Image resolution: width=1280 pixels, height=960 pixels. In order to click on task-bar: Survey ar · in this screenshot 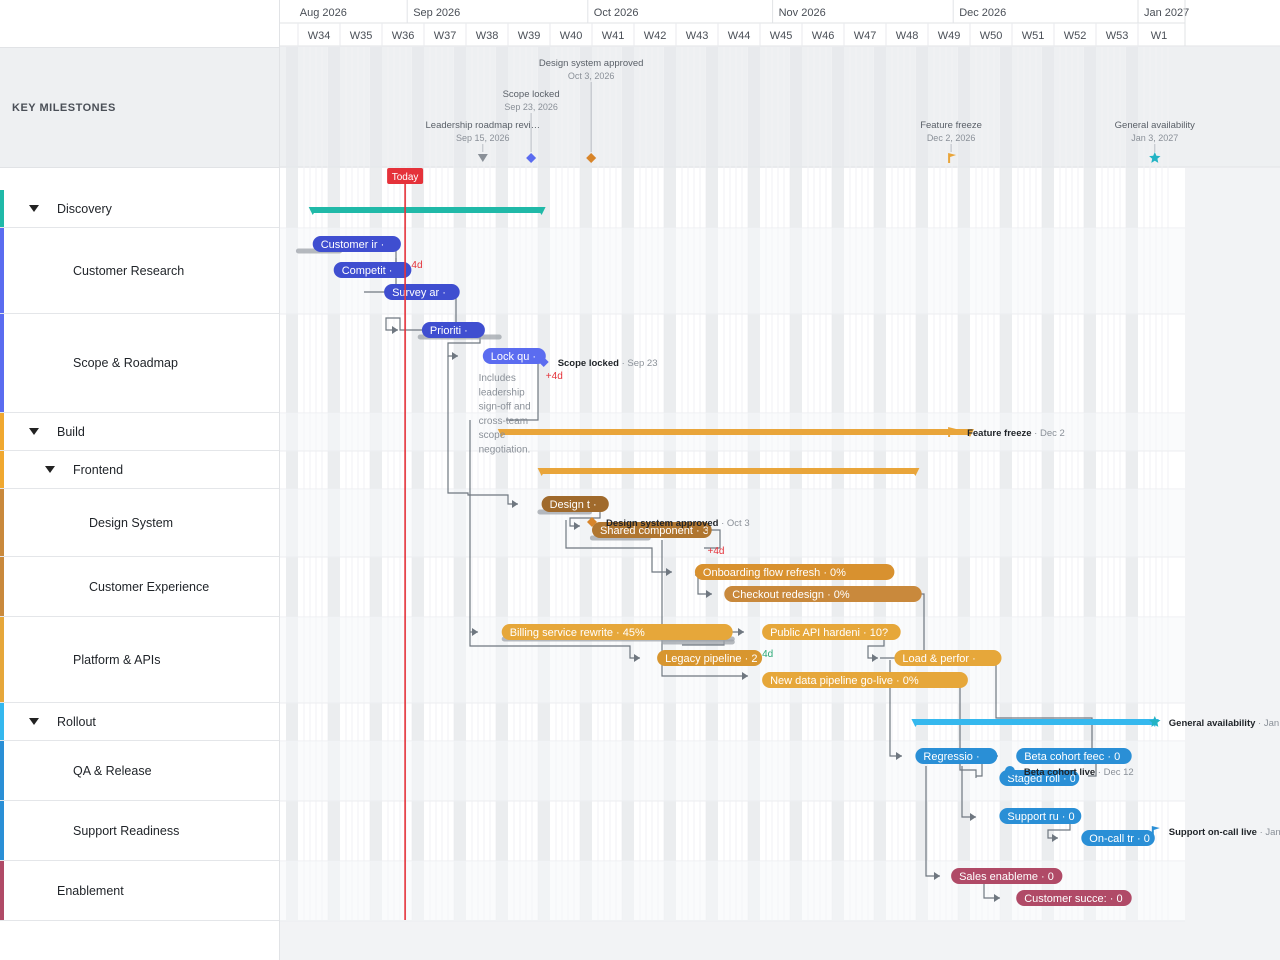, I will do `click(422, 292)`.